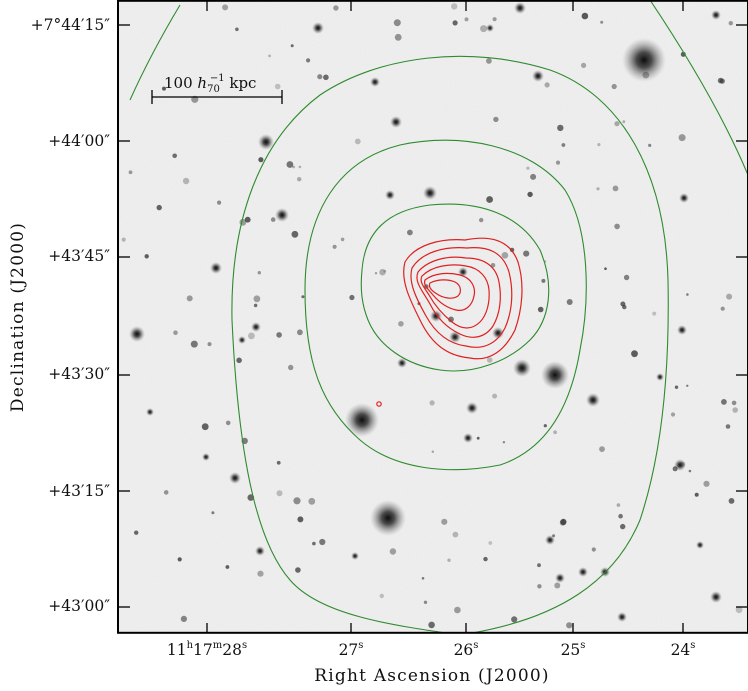 Image resolution: width=748 pixels, height=691 pixels. What do you see at coordinates (432, 676) in the screenshot?
I see `x-axis-title: Right Ascension (J2000)` at bounding box center [432, 676].